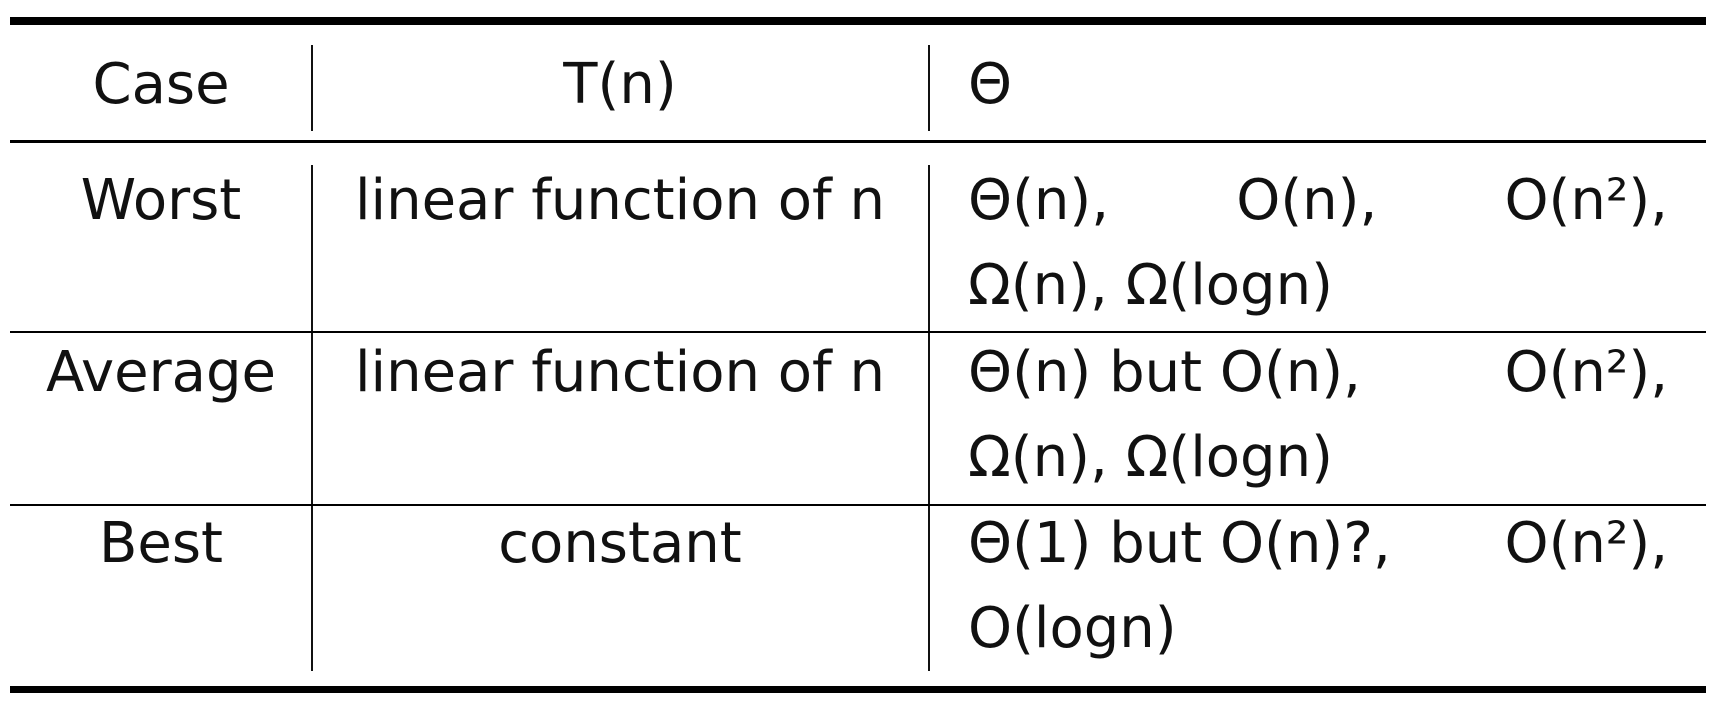  What do you see at coordinates (858, 689) in the screenshot?
I see `table-bottom-rule` at bounding box center [858, 689].